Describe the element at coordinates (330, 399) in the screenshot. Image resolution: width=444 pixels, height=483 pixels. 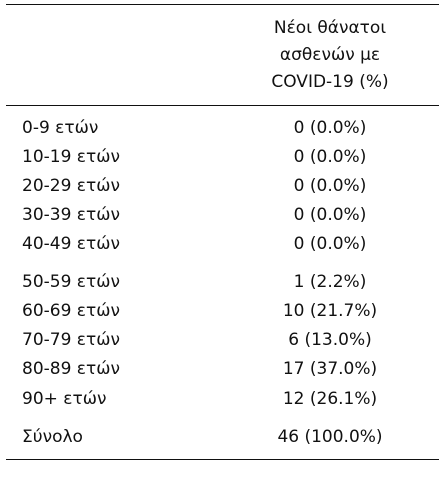
I see `row-value: 12 (26.1%)` at that location.